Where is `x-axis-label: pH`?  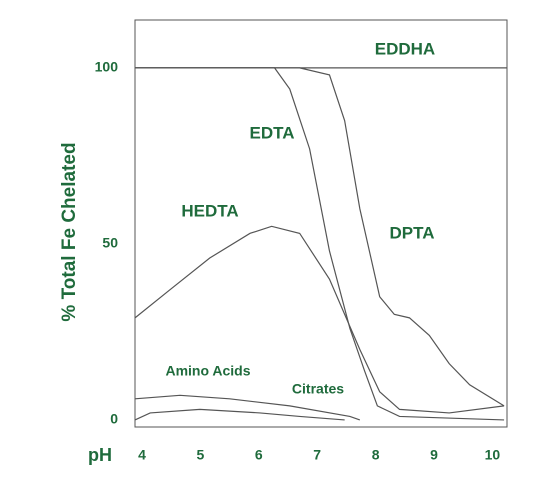 x-axis-label: pH is located at coordinates (100, 455).